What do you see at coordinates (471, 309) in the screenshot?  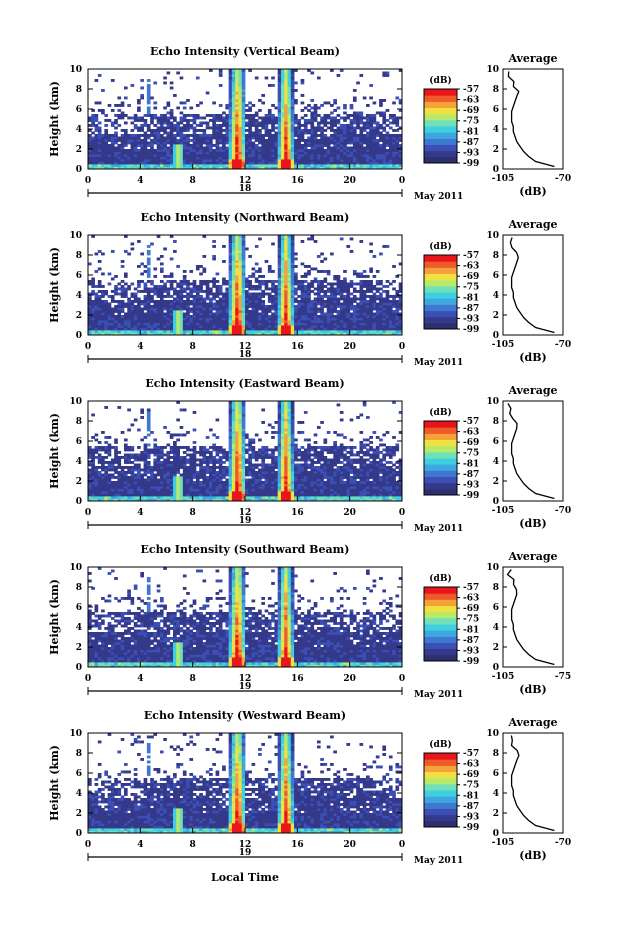 I see `colorbar-tick-label: -87` at bounding box center [471, 309].